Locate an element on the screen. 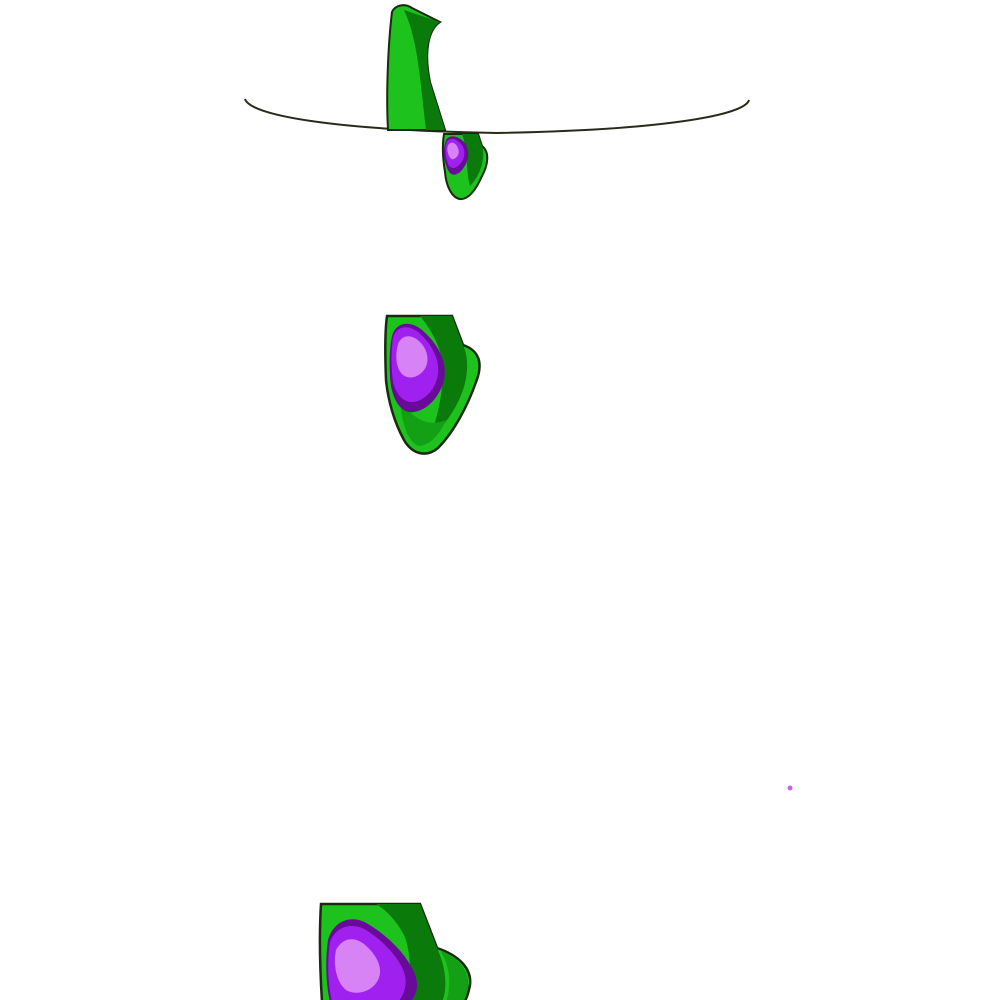 This screenshot has width=1000, height=1000. horizon-curve is located at coordinates (497, 116).